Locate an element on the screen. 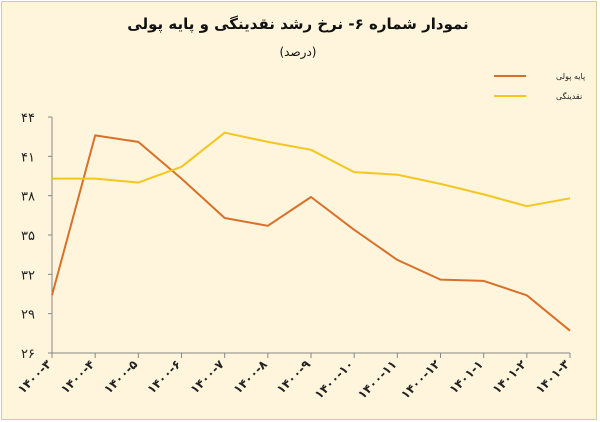 The height and width of the screenshot is (422, 600). y-tick-label: ۲۹ is located at coordinates (28, 315).